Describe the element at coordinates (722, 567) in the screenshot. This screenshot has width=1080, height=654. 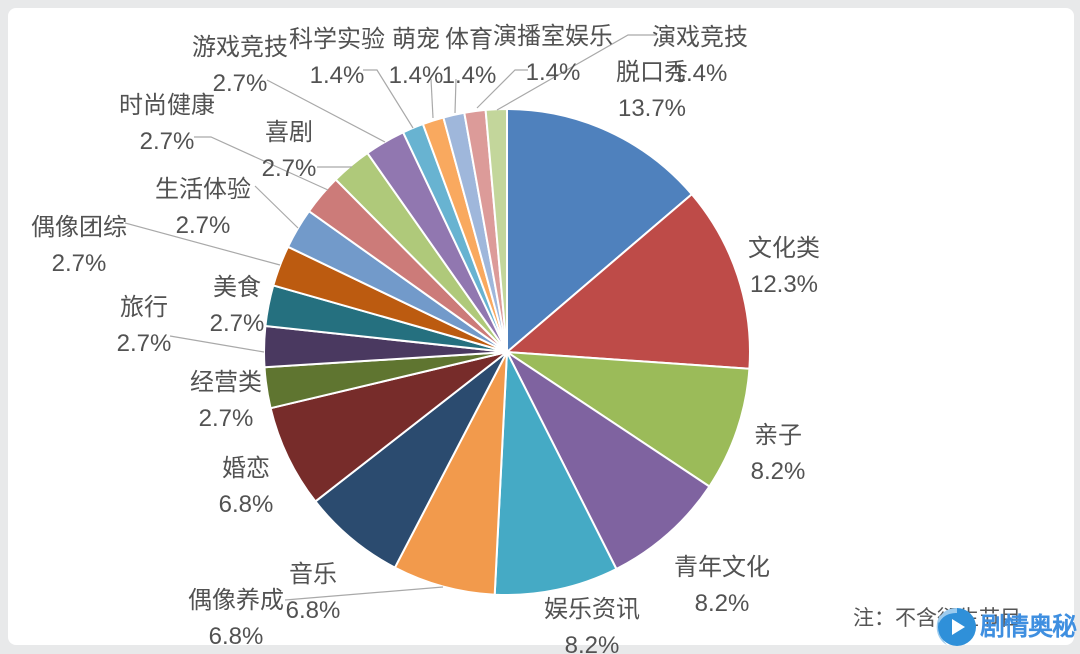
I see `label-category-name: 青年文化` at that location.